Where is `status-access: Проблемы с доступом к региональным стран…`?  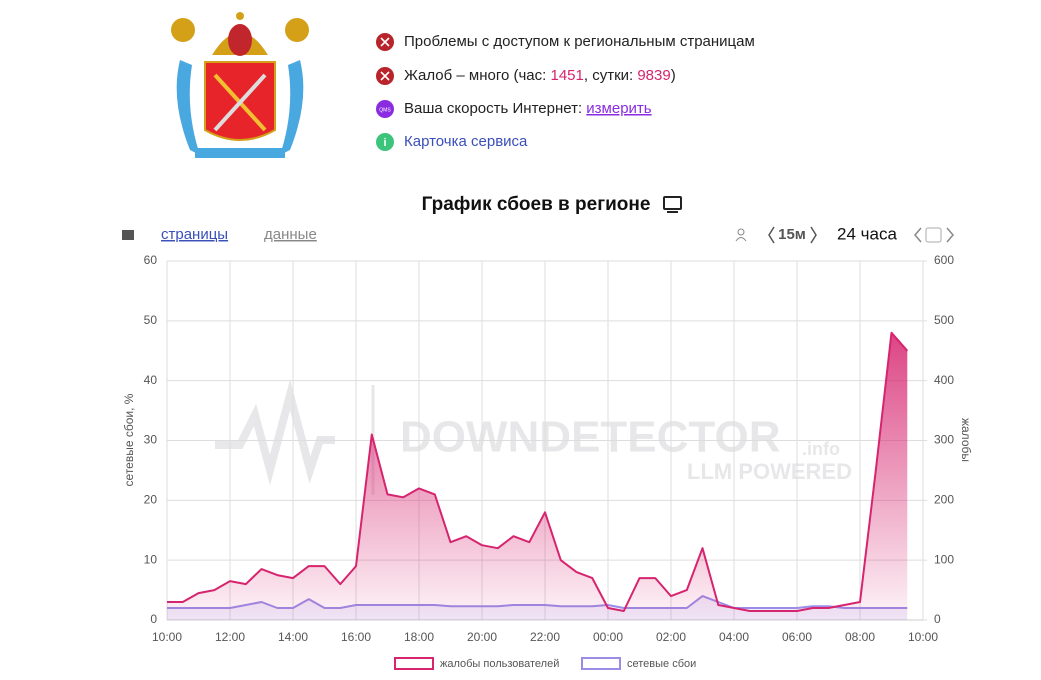 status-access: Проблемы с доступом к региональным стран… is located at coordinates (579, 41).